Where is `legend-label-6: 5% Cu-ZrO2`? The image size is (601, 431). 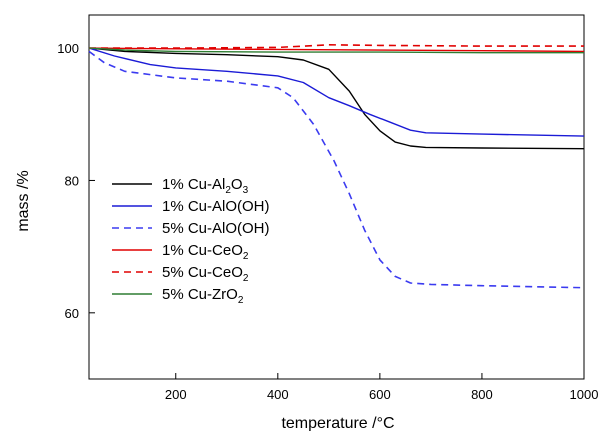 legend-label-6: 5% Cu-ZrO2 is located at coordinates (203, 296).